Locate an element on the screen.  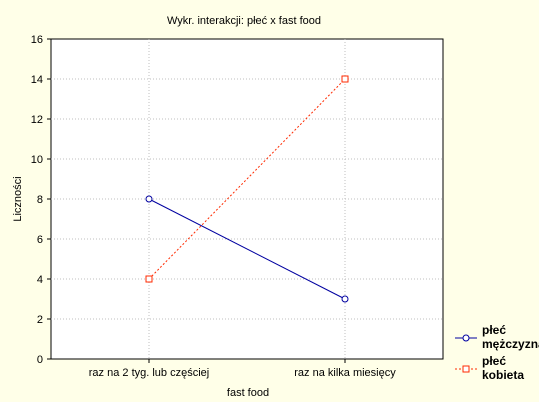
y-axis: 0 2 4 6 8 10 12 14 16 is located at coordinates (41, 200).